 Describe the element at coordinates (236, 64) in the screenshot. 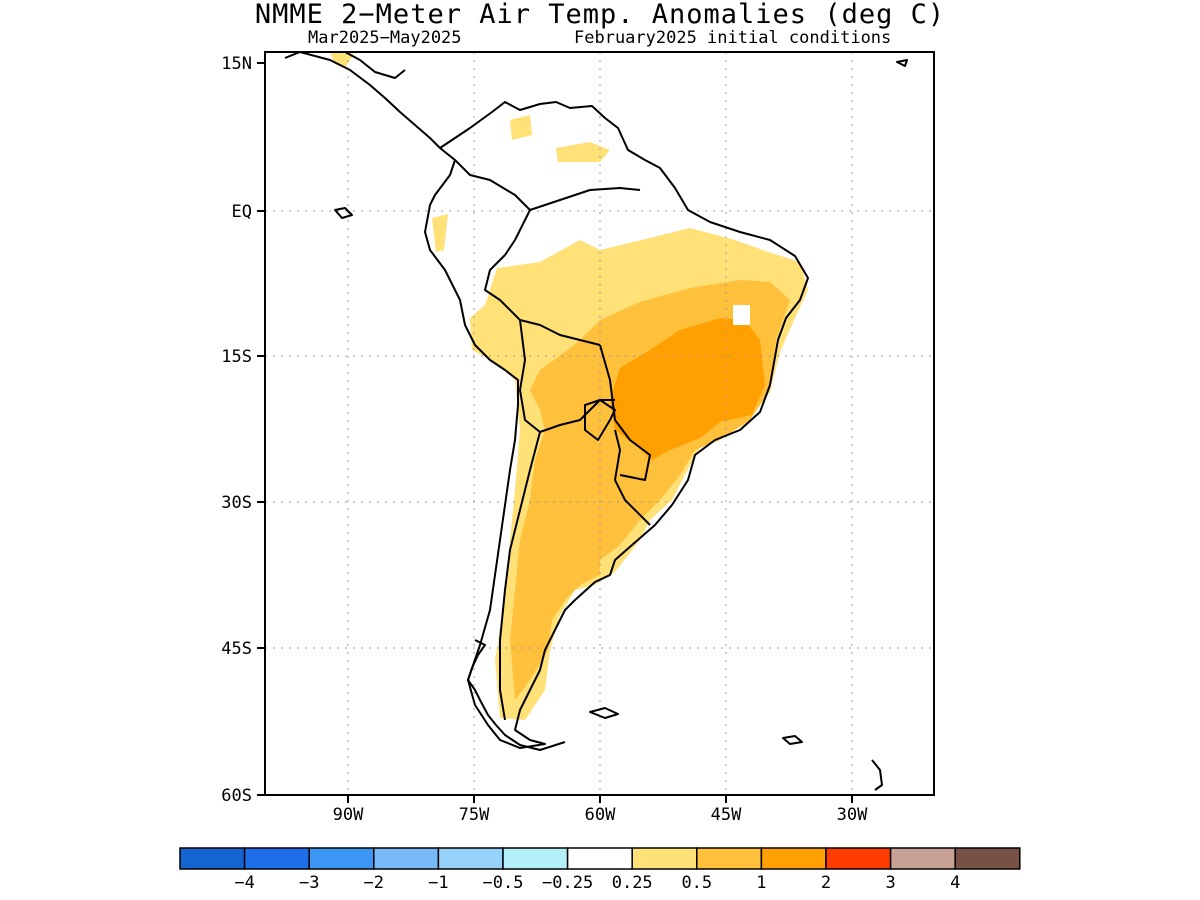

I see `lat-label: 15N` at that location.